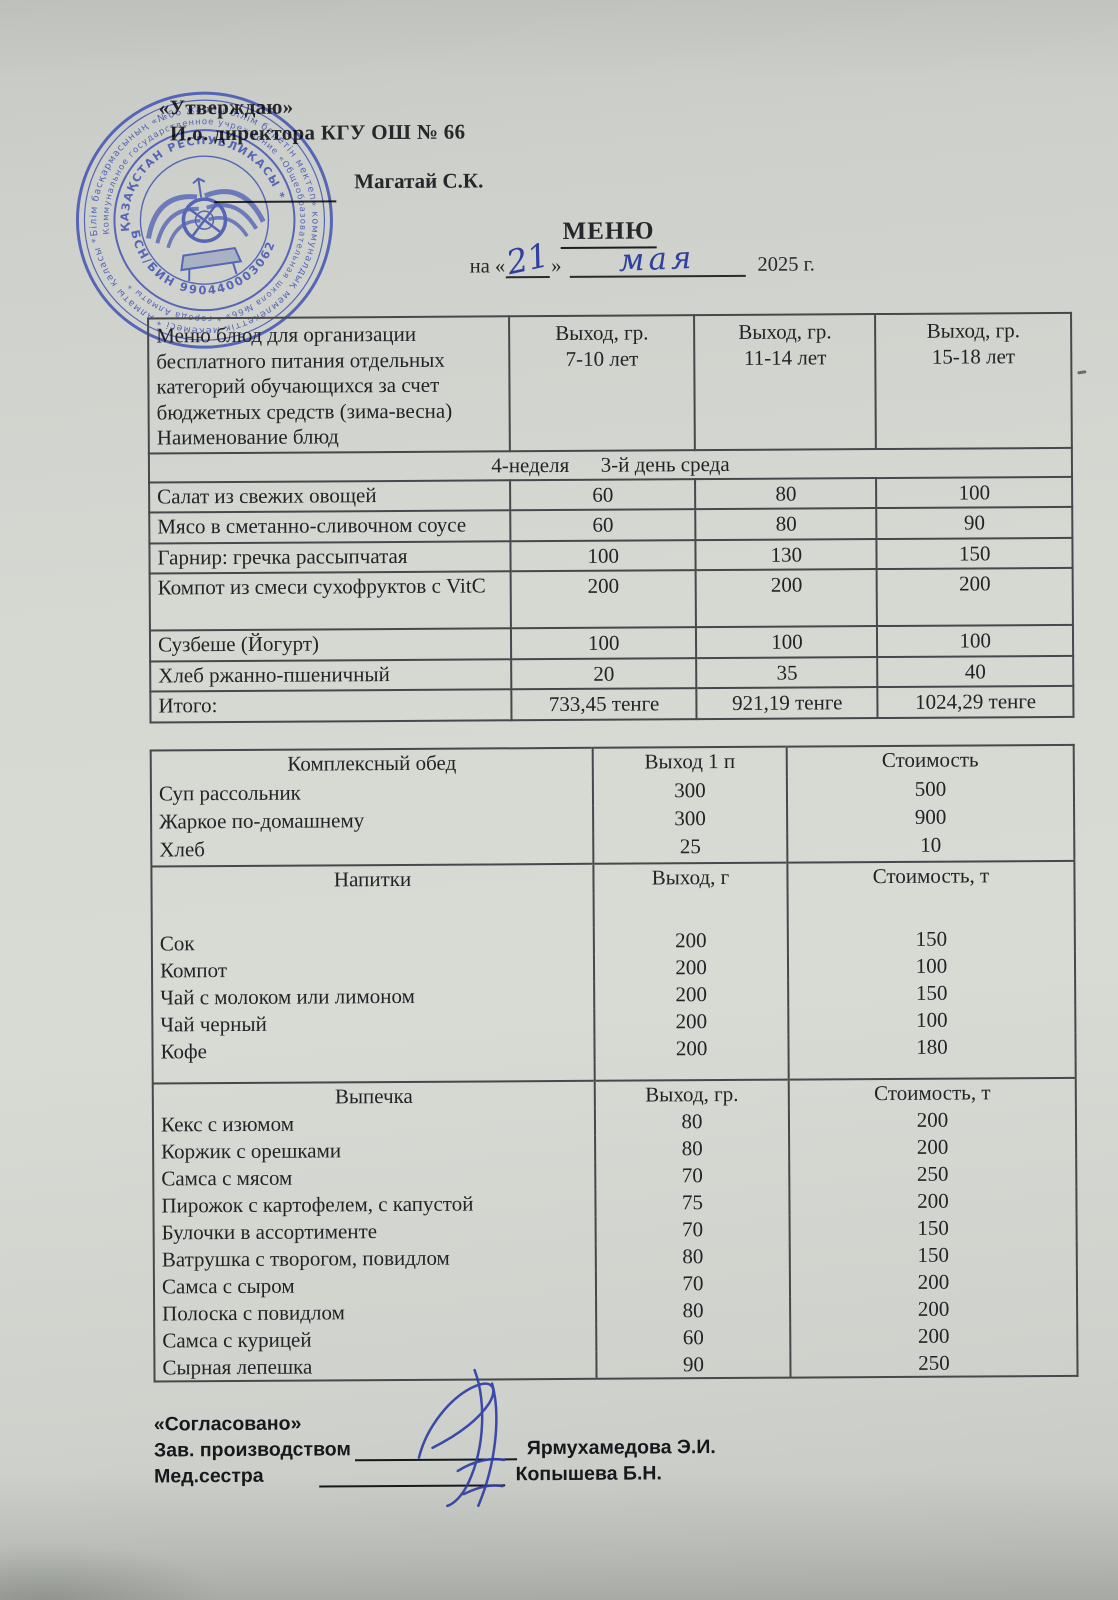 This screenshot has height=1600, width=1118. What do you see at coordinates (183, 1051) in the screenshot?
I see `dish-name-cell: Кофе` at bounding box center [183, 1051].